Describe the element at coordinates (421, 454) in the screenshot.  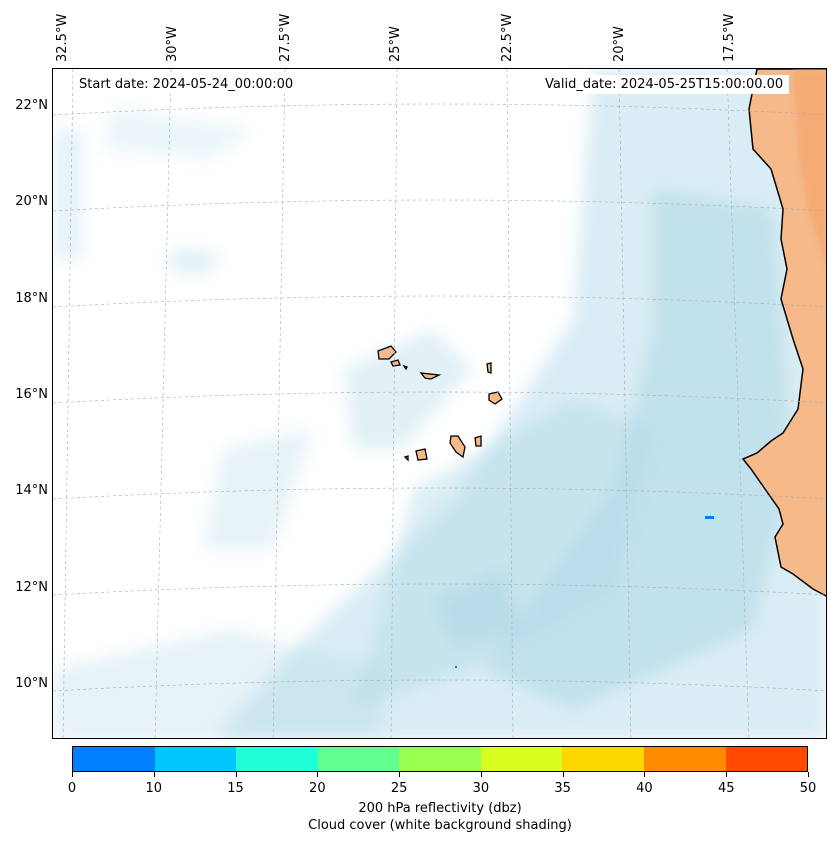
I see `island-fogo` at that location.